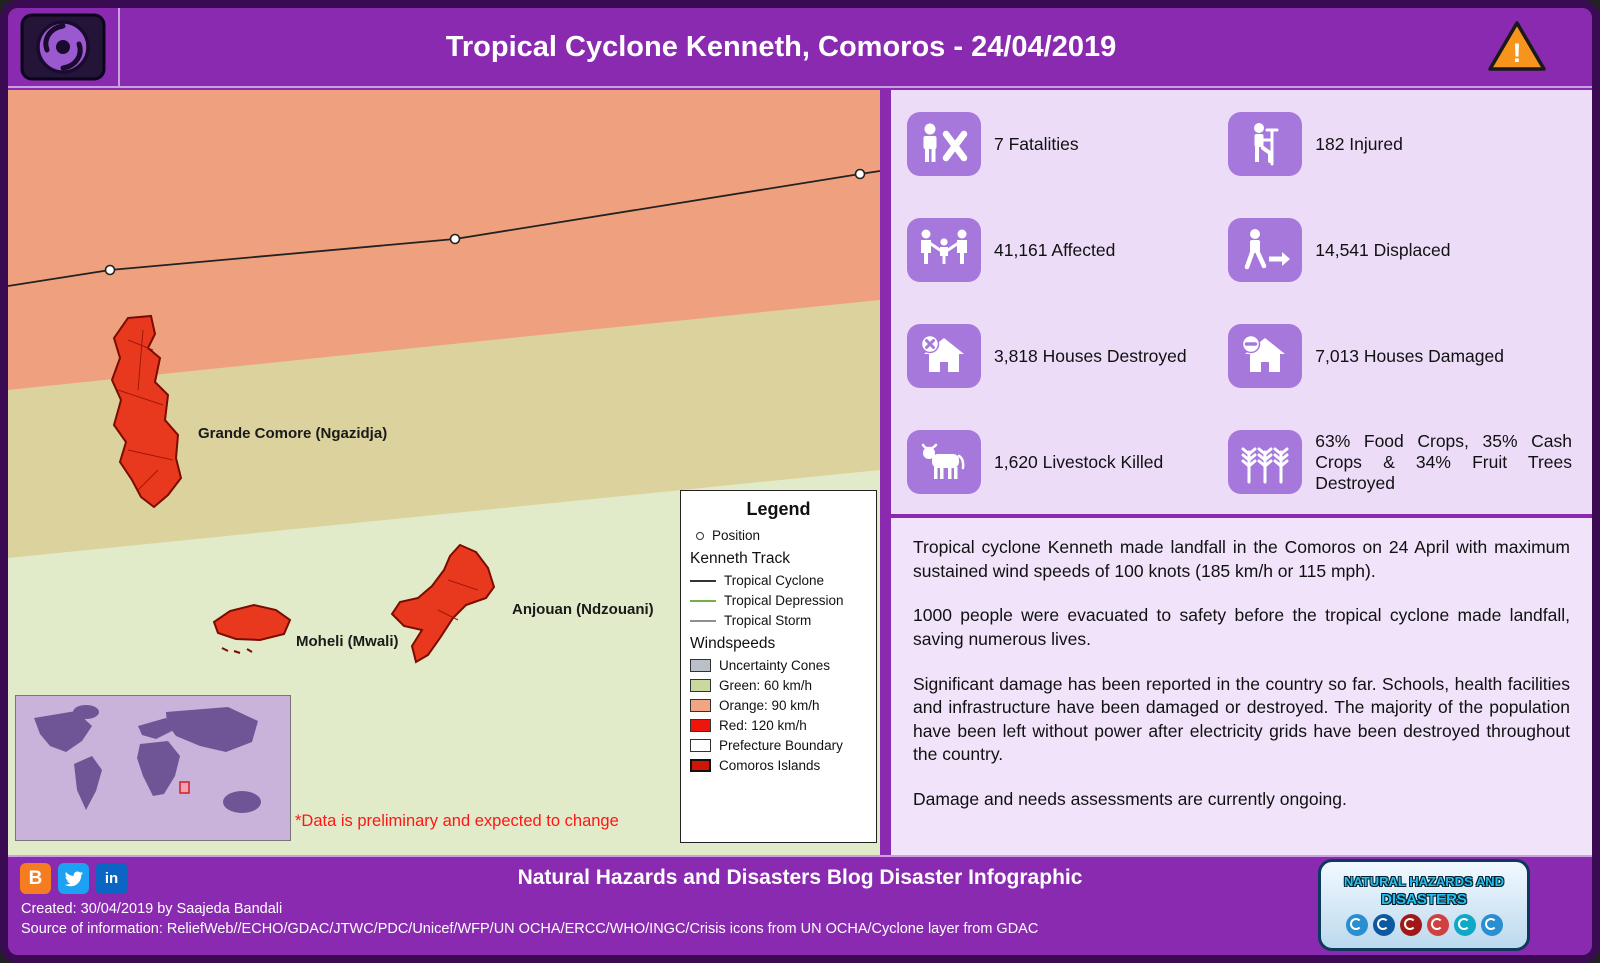  Describe the element at coordinates (778, 509) in the screenshot. I see `legend-title: Legend` at that location.